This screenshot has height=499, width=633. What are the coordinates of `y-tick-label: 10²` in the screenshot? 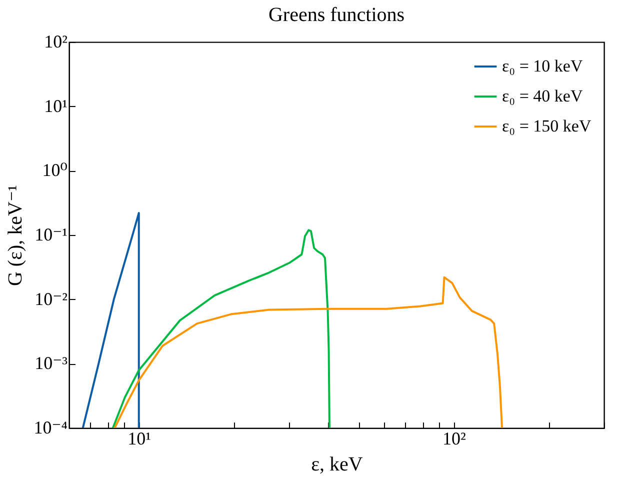 It's located at (56, 42).